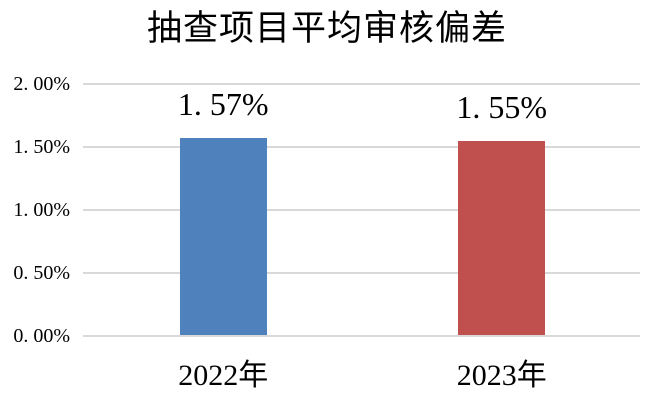 This screenshot has width=654, height=413. I want to click on y-tick-label: 0. 00%, so click(41, 336).